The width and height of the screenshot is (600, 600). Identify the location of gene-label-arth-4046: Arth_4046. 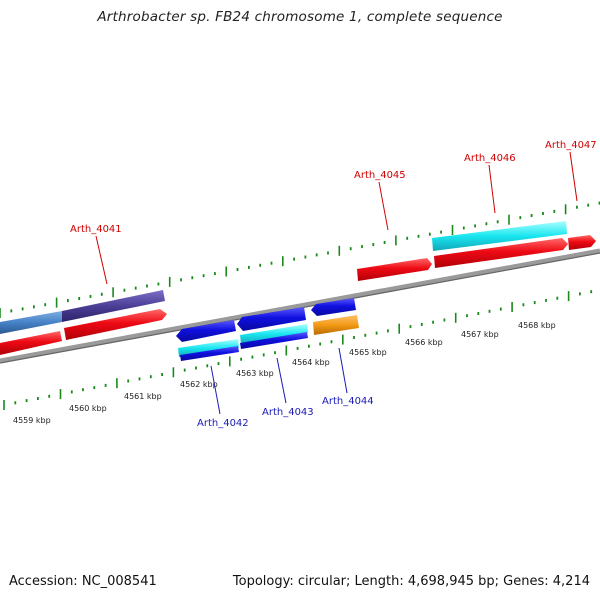
(490, 158).